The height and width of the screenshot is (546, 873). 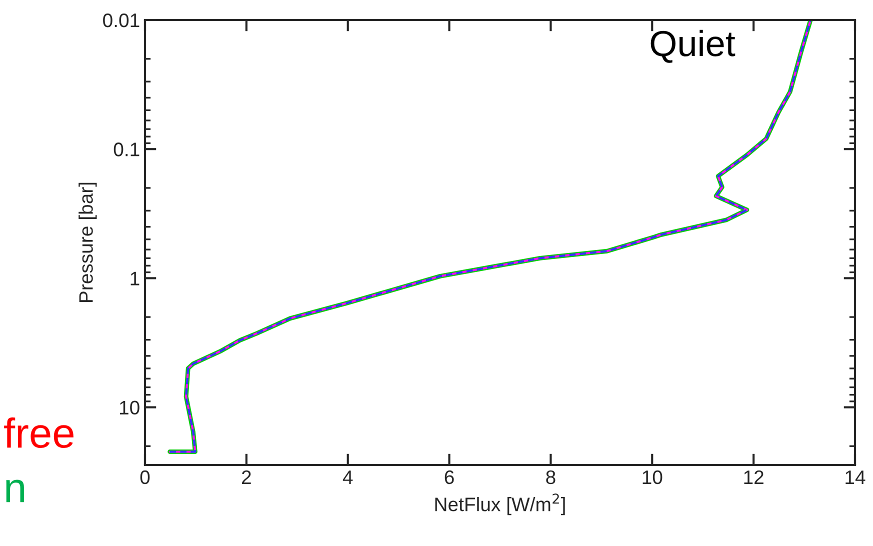 I want to click on text: n, so click(x=15, y=491).